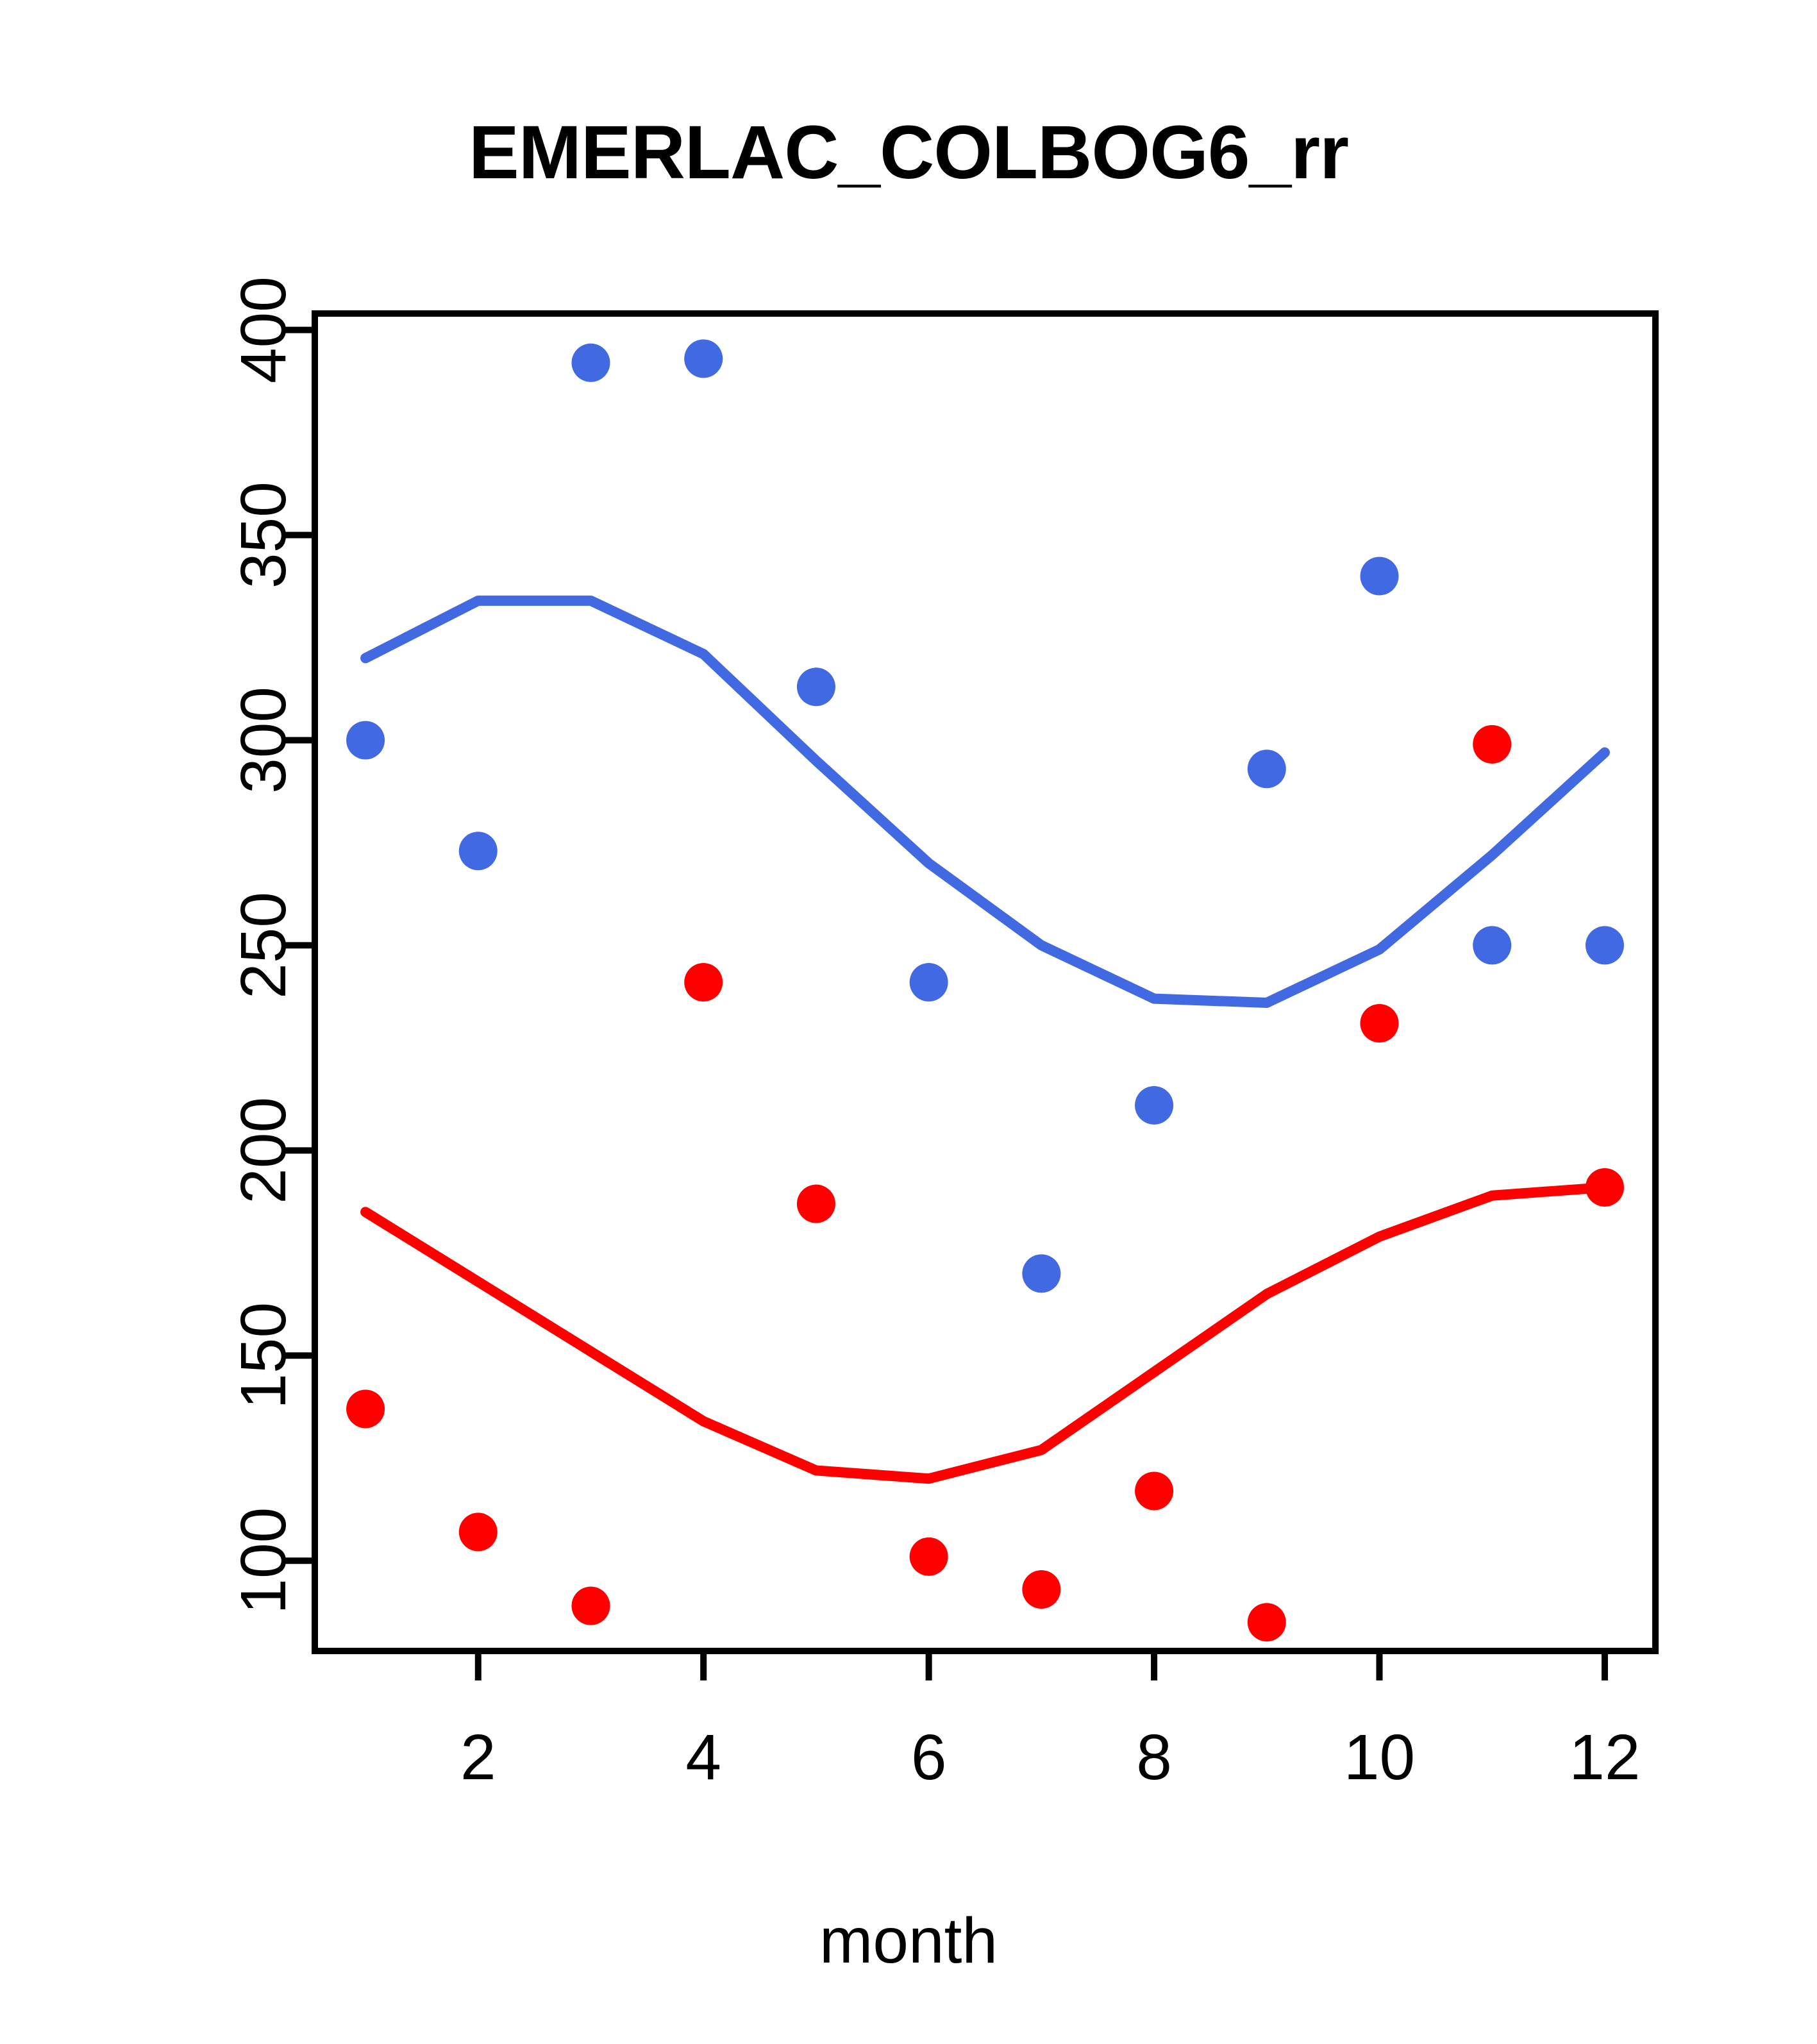  I want to click on trend-line-blue-trend, so click(985, 801).